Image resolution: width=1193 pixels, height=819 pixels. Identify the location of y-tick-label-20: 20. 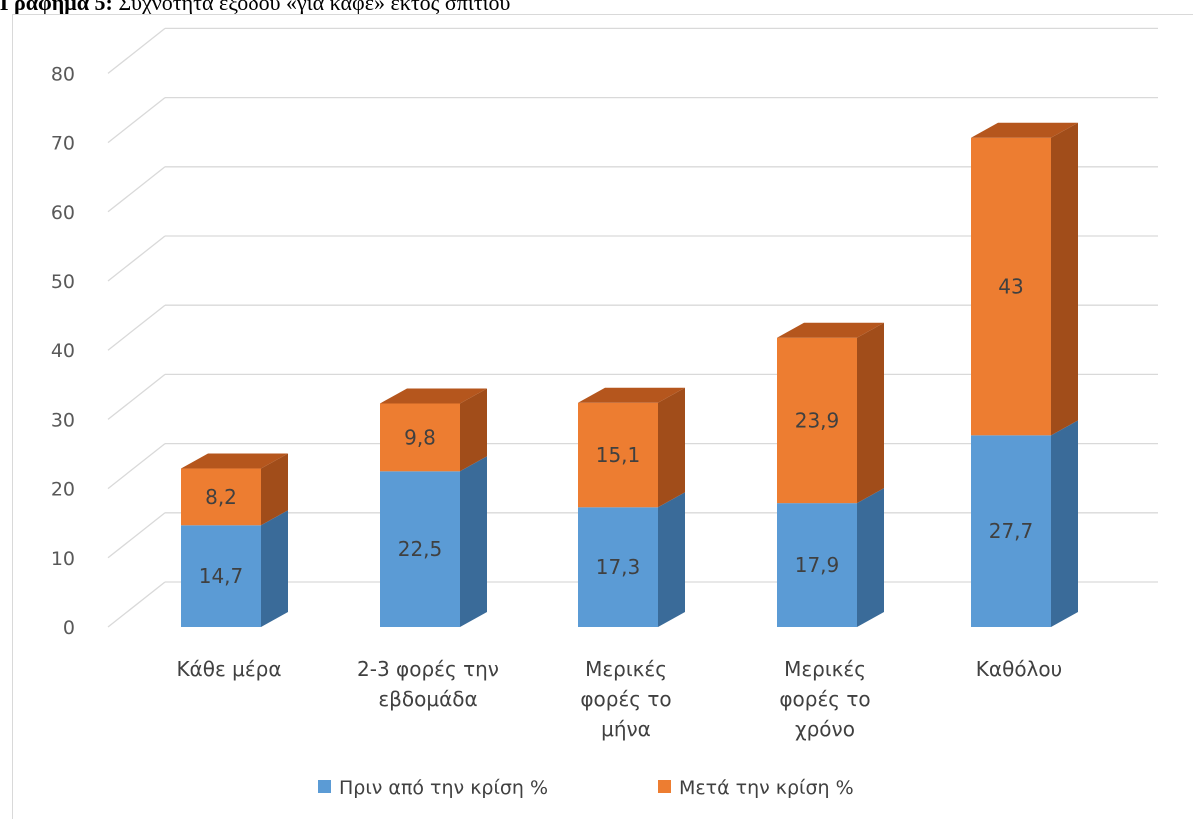
(63, 490).